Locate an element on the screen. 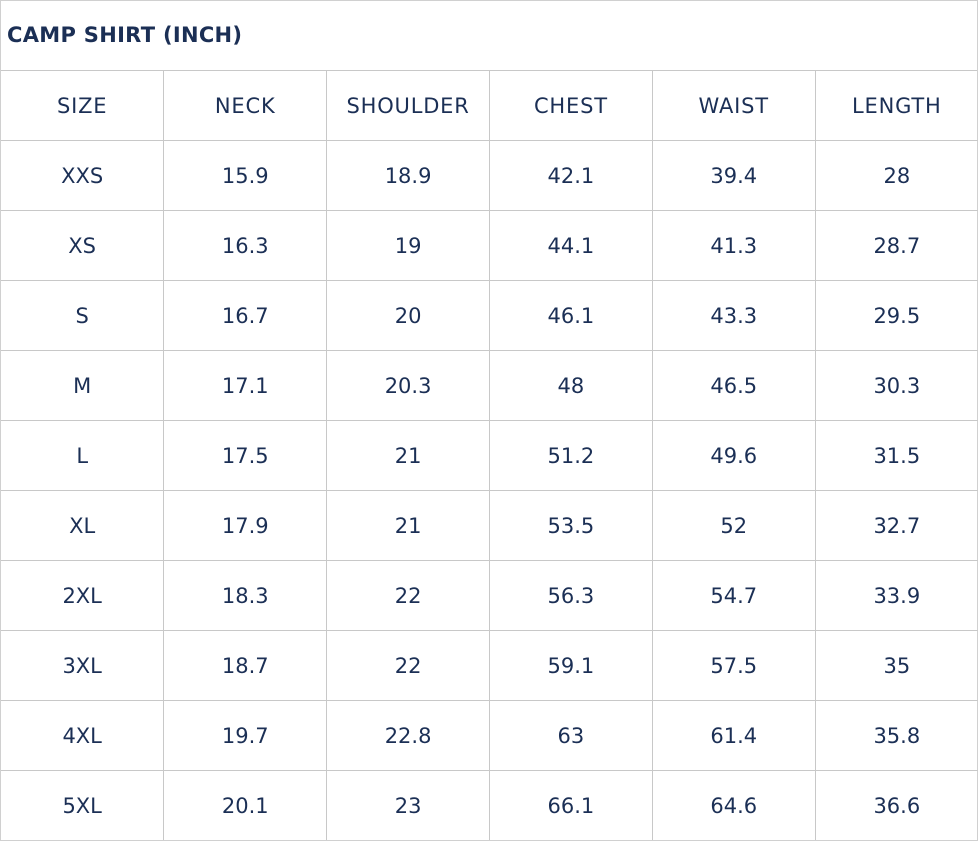 Image resolution: width=979 pixels, height=841 pixels. table-row: XXS 15.9 18.9 42.1 39.4 28 is located at coordinates (489, 175).